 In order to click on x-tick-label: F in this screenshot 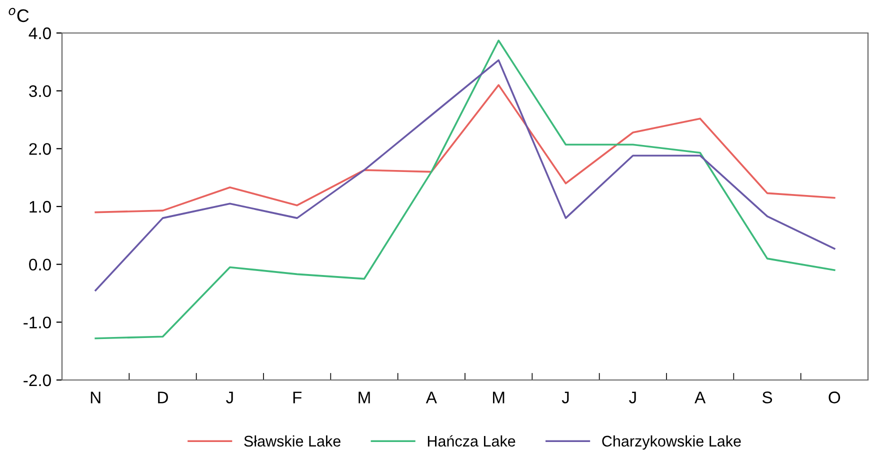, I will do `click(297, 398)`.